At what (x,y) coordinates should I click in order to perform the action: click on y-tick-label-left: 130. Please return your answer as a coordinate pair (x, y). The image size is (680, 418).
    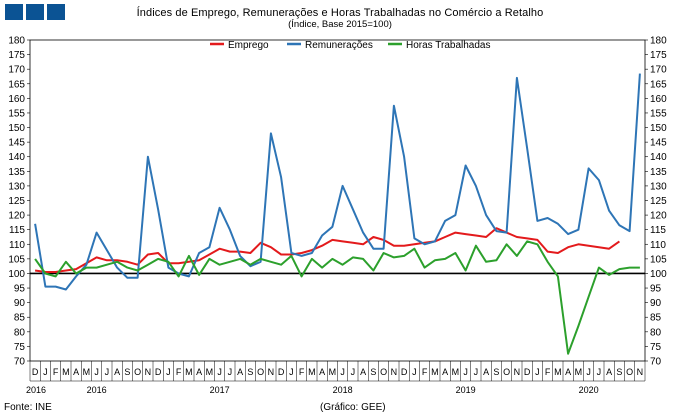
    Looking at the image, I should click on (16, 186).